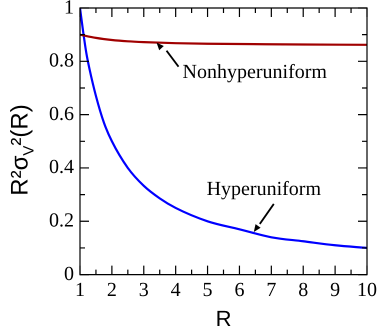 This screenshot has width=381, height=333. What do you see at coordinates (335, 289) in the screenshot?
I see `x-tick-label: 9` at bounding box center [335, 289].